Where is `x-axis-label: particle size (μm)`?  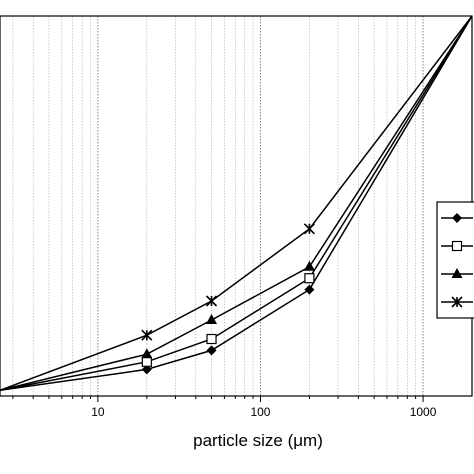 x-axis-label: particle size (μm) is located at coordinates (258, 440).